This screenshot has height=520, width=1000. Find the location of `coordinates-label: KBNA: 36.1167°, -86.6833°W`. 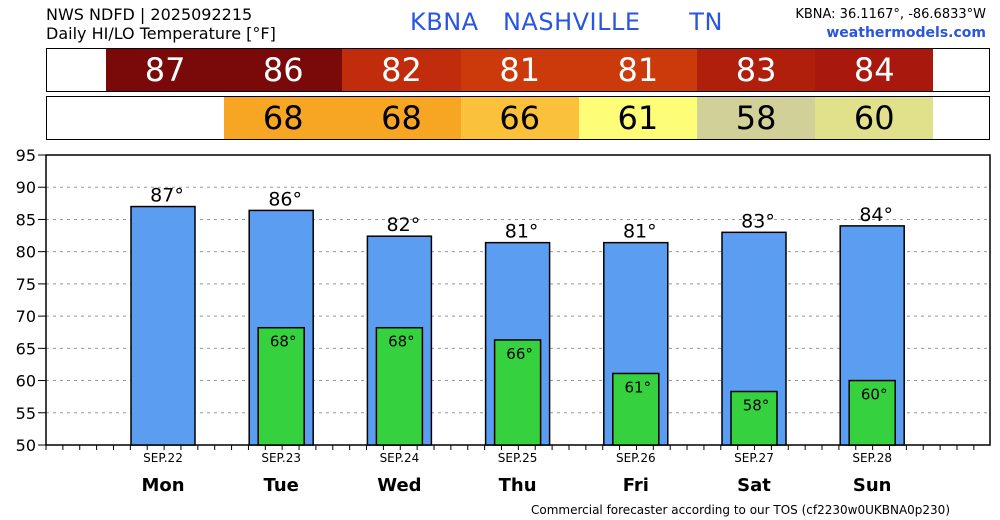

coordinates-label: KBNA: 36.1167°, -86.6833°W is located at coordinates (890, 14).